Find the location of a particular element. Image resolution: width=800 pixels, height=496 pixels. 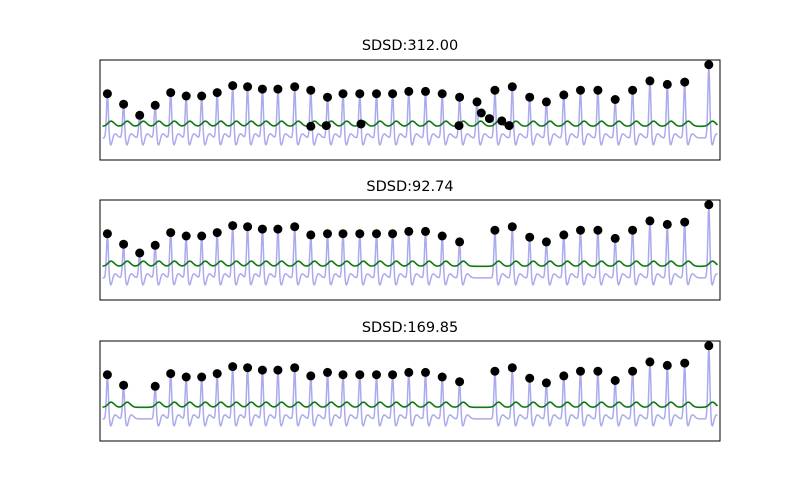

subplot-3-title: SDSD:169.85 is located at coordinates (410, 328).